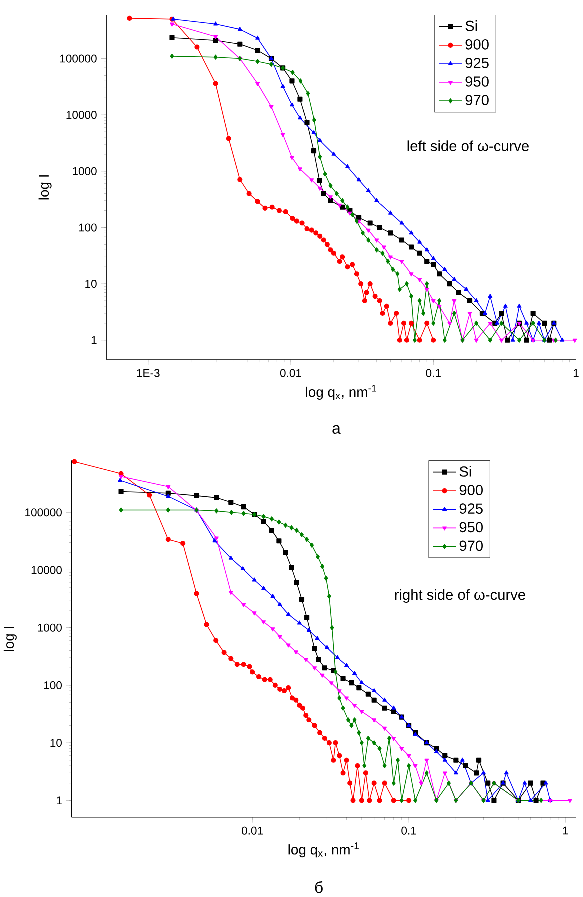  I want to click on annotation: right side of ω-curve, so click(460, 596).